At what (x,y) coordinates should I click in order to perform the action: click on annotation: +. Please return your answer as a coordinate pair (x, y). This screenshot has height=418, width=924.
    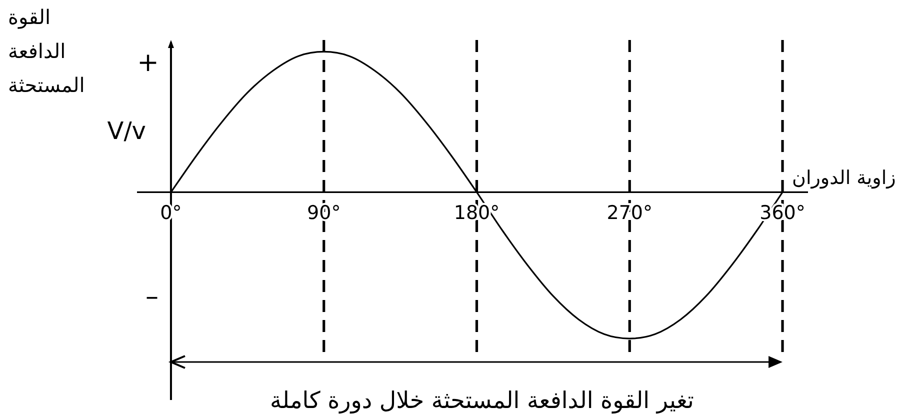
    Looking at the image, I should click on (148, 63).